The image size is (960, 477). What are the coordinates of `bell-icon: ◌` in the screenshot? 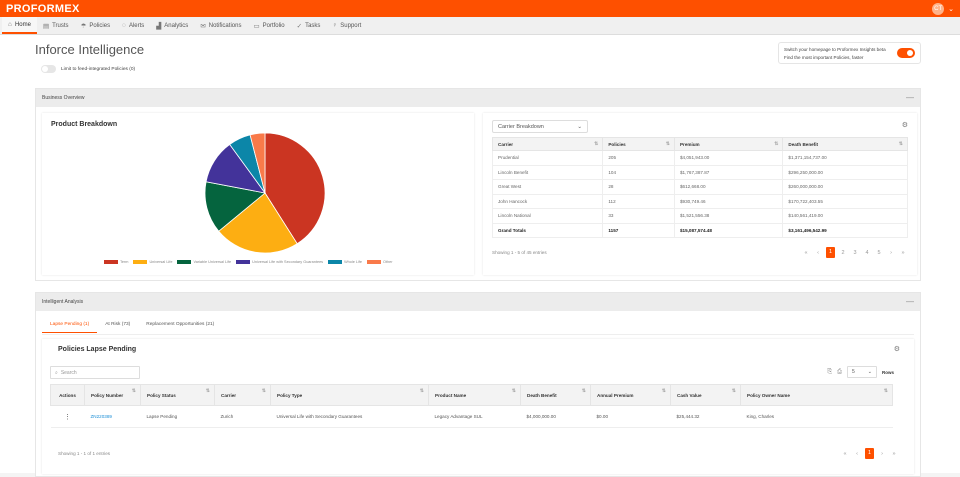 It's located at (124, 25).